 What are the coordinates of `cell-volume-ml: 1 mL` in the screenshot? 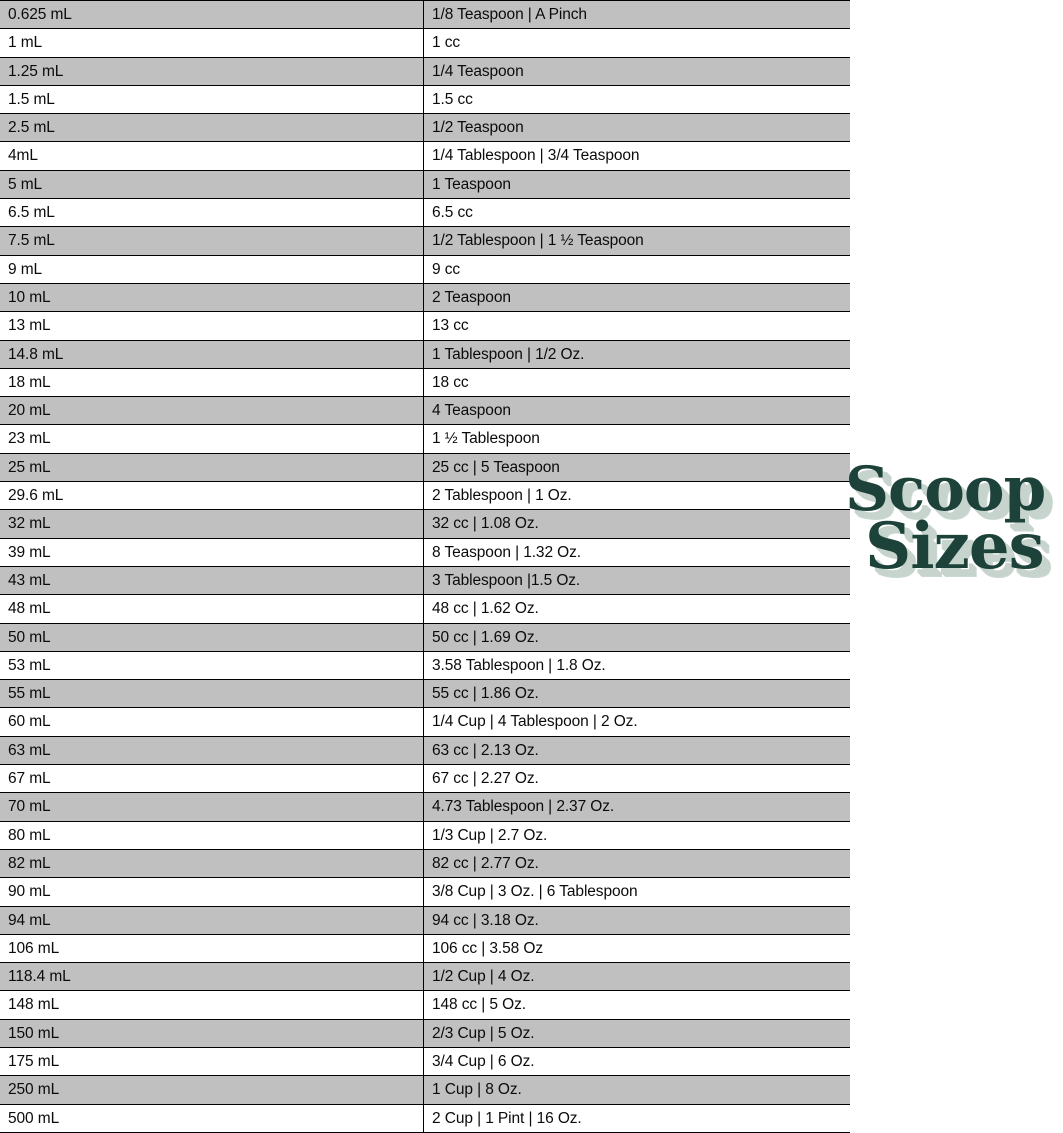 It's located at (212, 43).